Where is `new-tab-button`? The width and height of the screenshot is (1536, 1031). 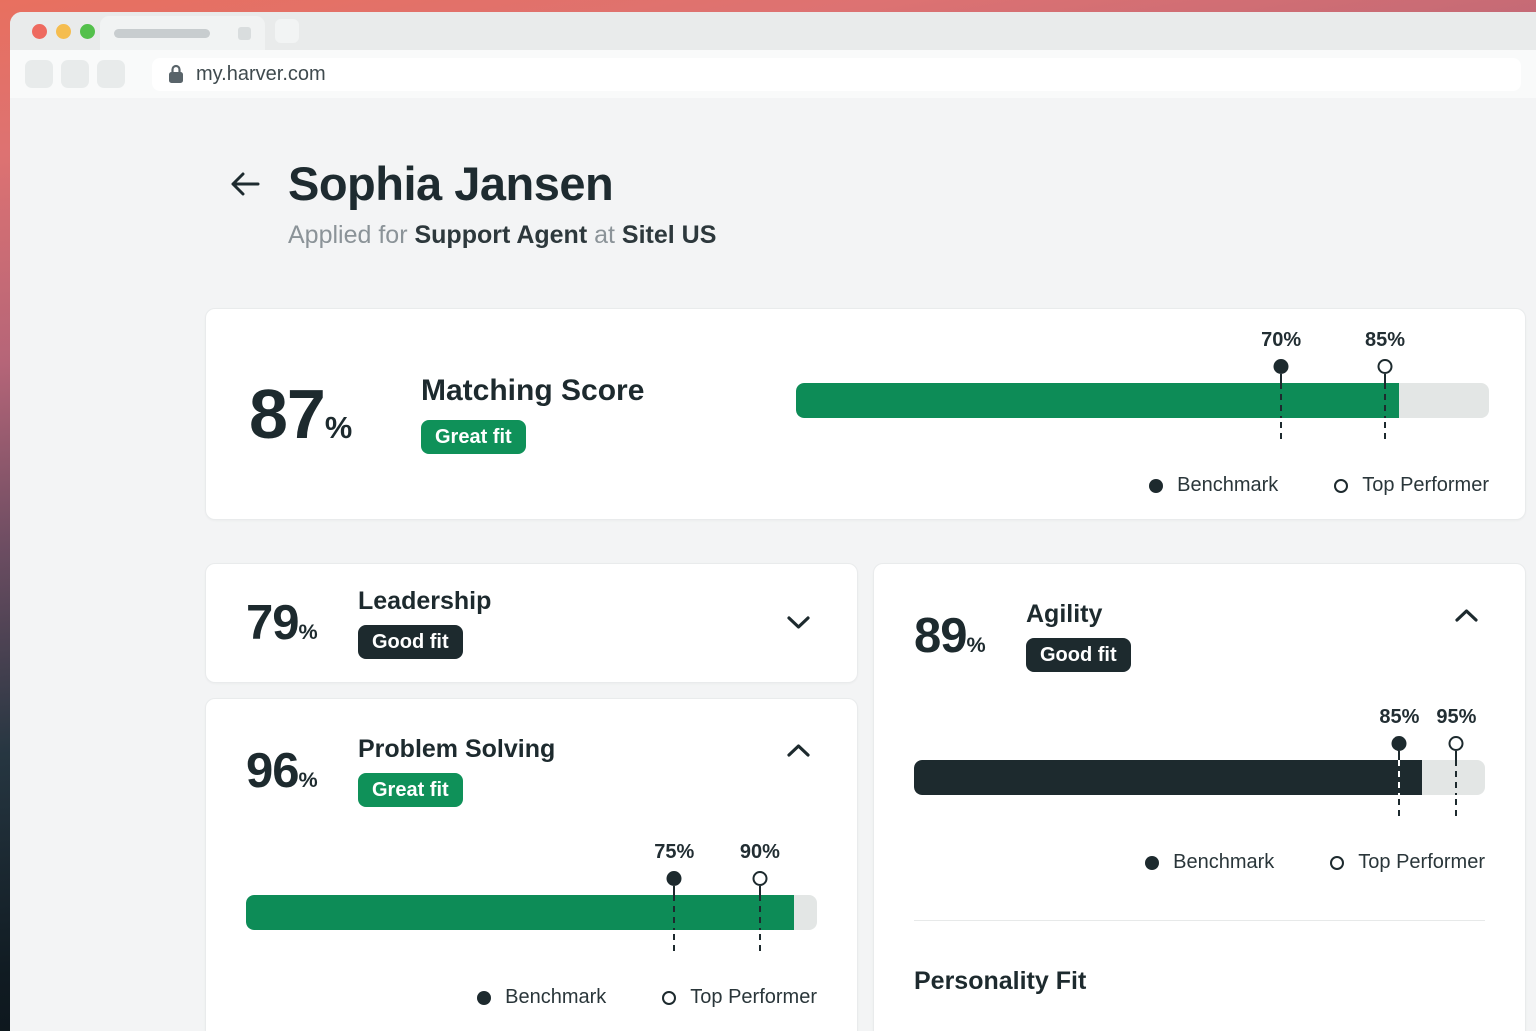
new-tab-button is located at coordinates (287, 31).